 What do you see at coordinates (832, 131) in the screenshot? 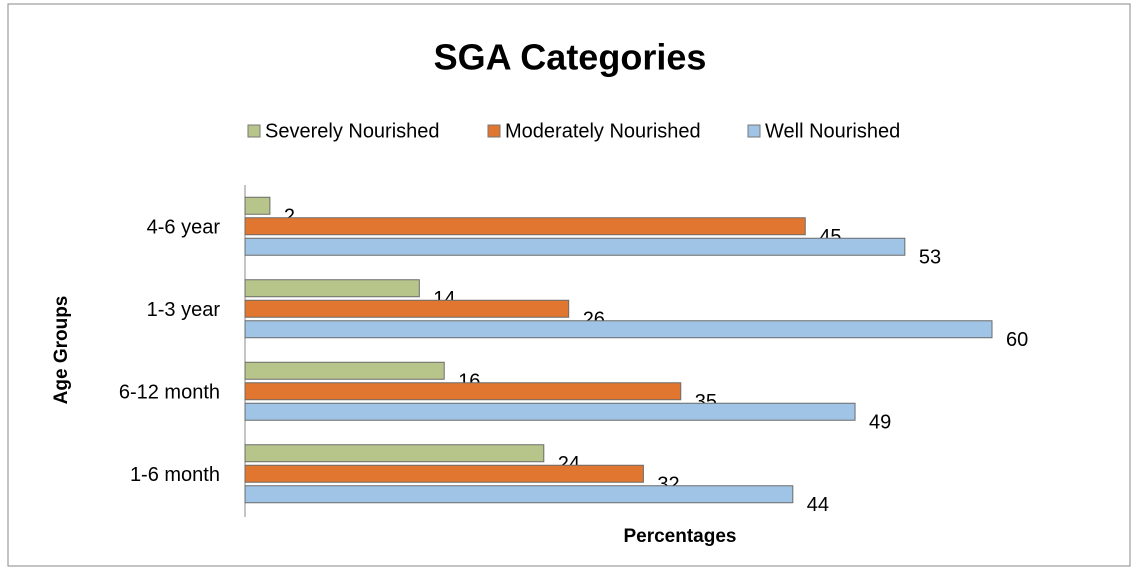
I see `legend-label: Well Nourished` at bounding box center [832, 131].